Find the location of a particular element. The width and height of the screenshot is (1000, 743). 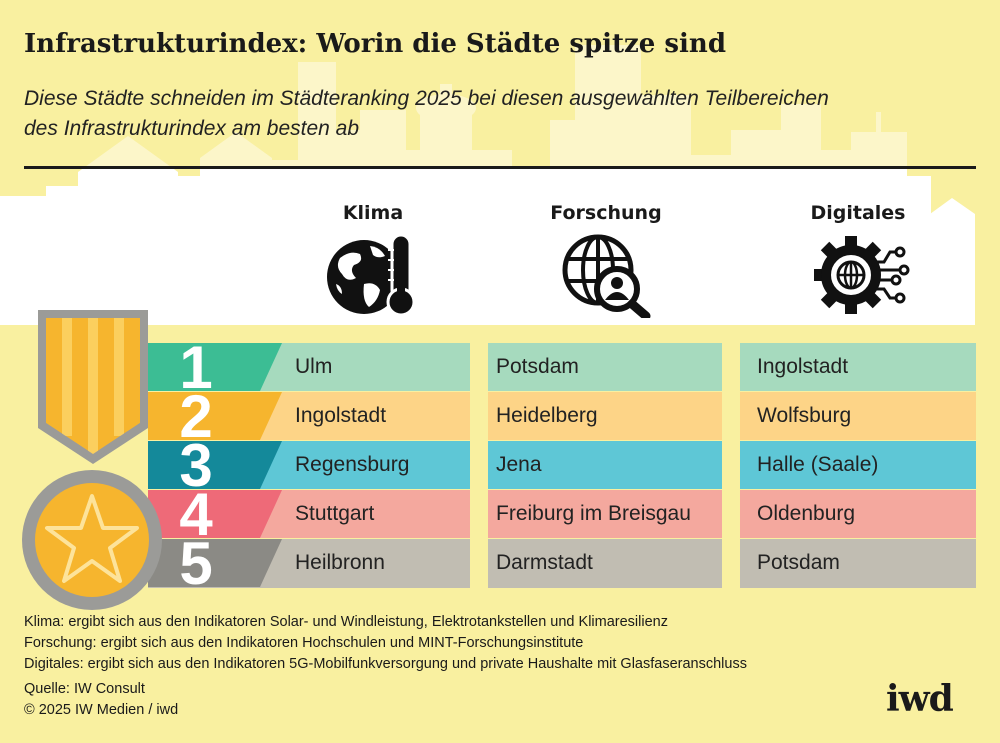

forschung-rank-3-cell: Jena is located at coordinates (605, 465).